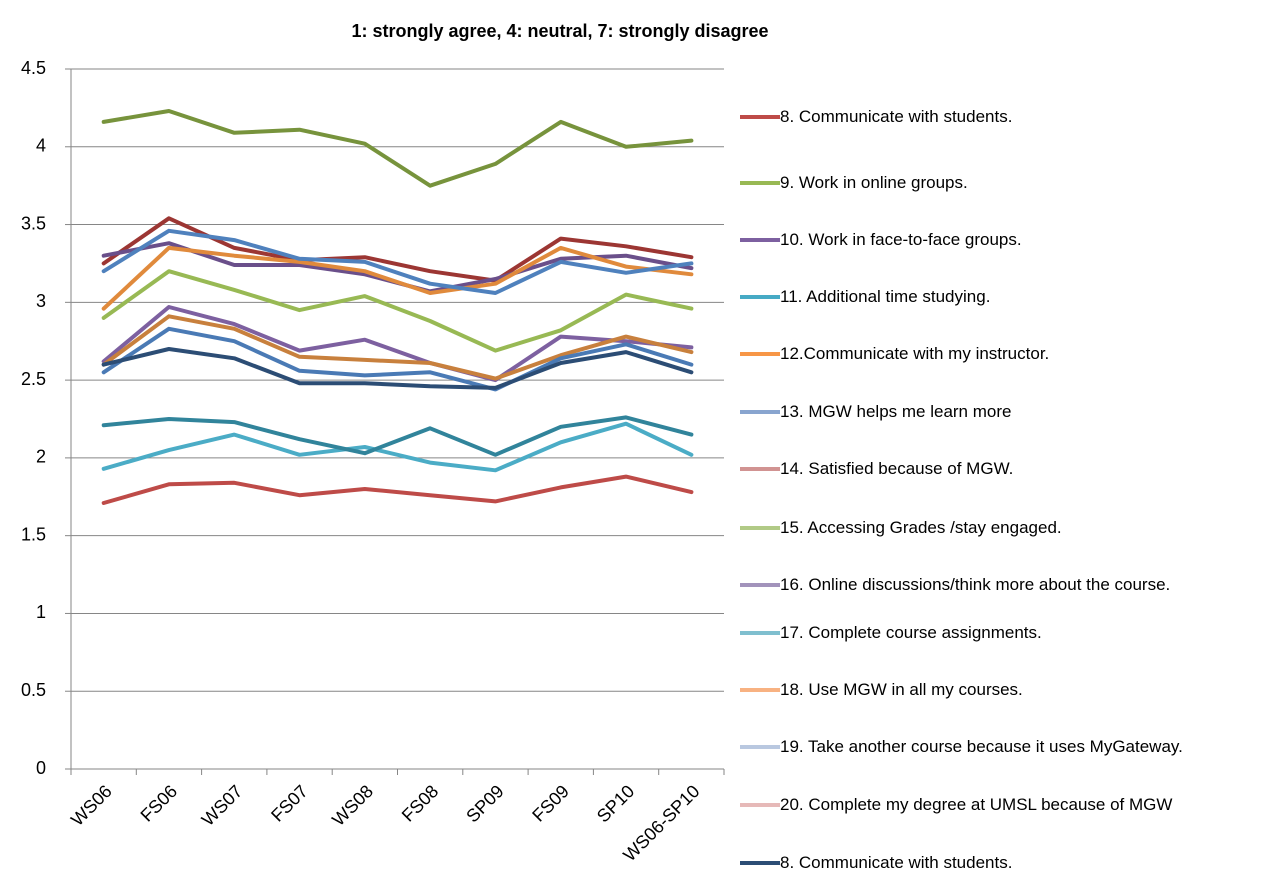 Image resolution: width=1263 pixels, height=892 pixels. What do you see at coordinates (885, 296) in the screenshot?
I see `legend-label: 11. Additional time studying.` at bounding box center [885, 296].